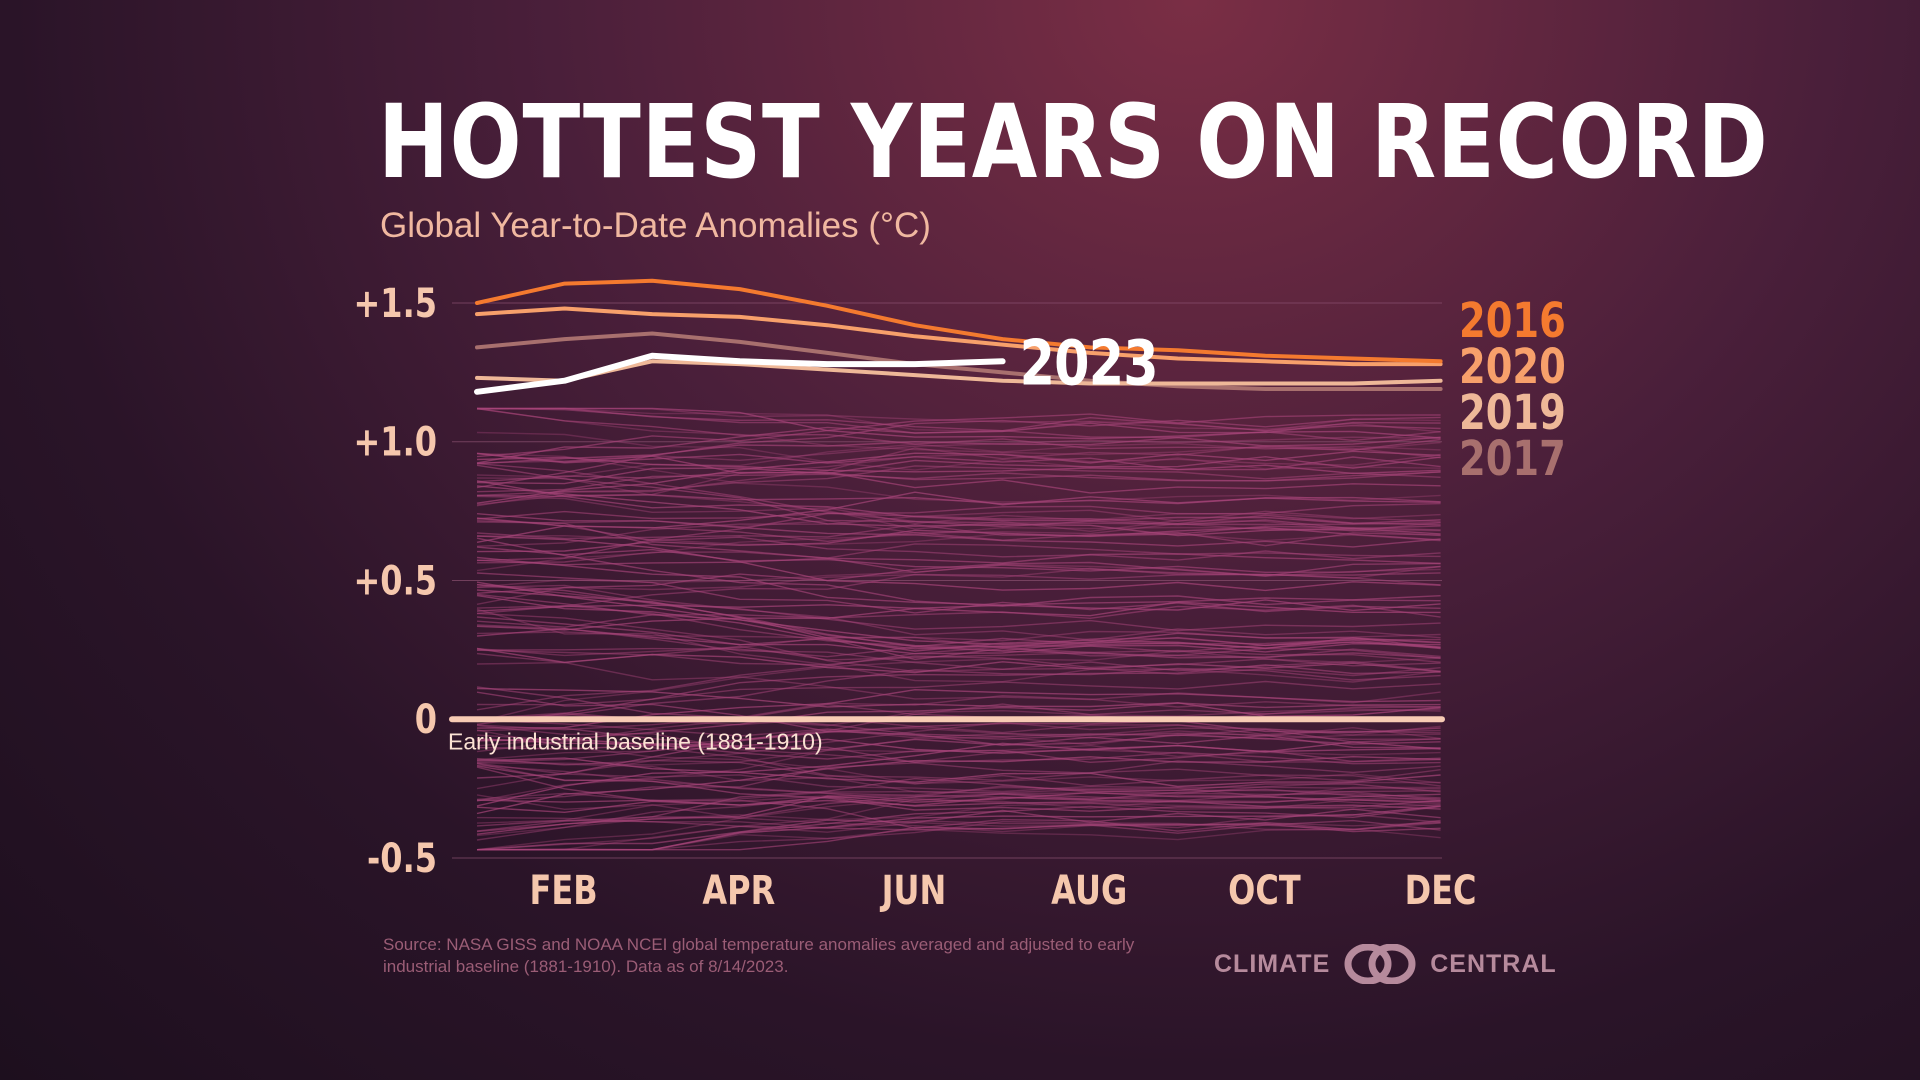 This screenshot has height=1080, width=1920. Describe the element at coordinates (395, 441) in the screenshot. I see `y-tick-label: +1.0` at that location.